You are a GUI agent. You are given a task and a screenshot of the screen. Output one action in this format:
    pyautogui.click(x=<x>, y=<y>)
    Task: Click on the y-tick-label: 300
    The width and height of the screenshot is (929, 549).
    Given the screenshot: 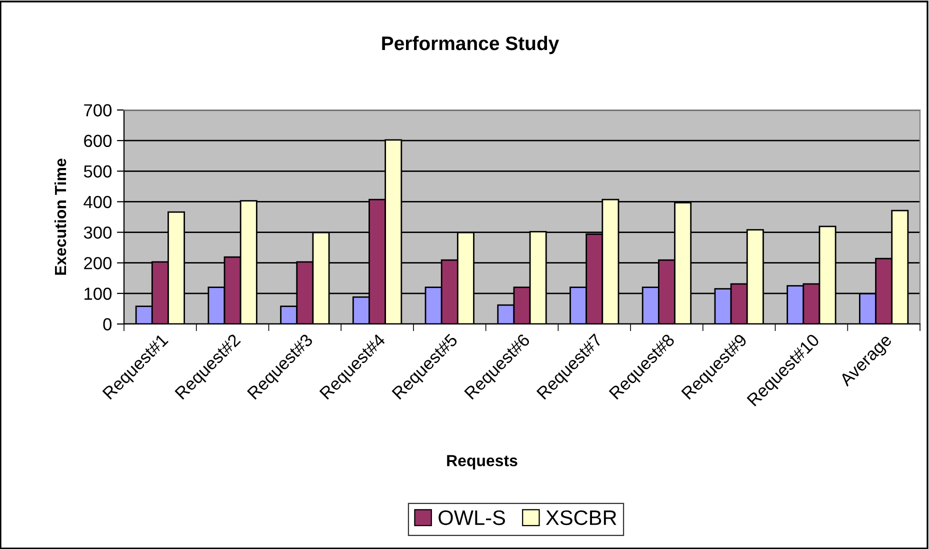 What is the action you would take?
    pyautogui.click(x=98, y=232)
    